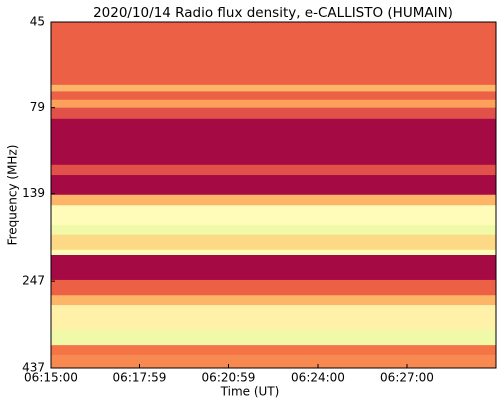 The image size is (504, 404). What do you see at coordinates (407, 378) in the screenshot?
I see `x-tick-label: 06:27:00` at bounding box center [407, 378].